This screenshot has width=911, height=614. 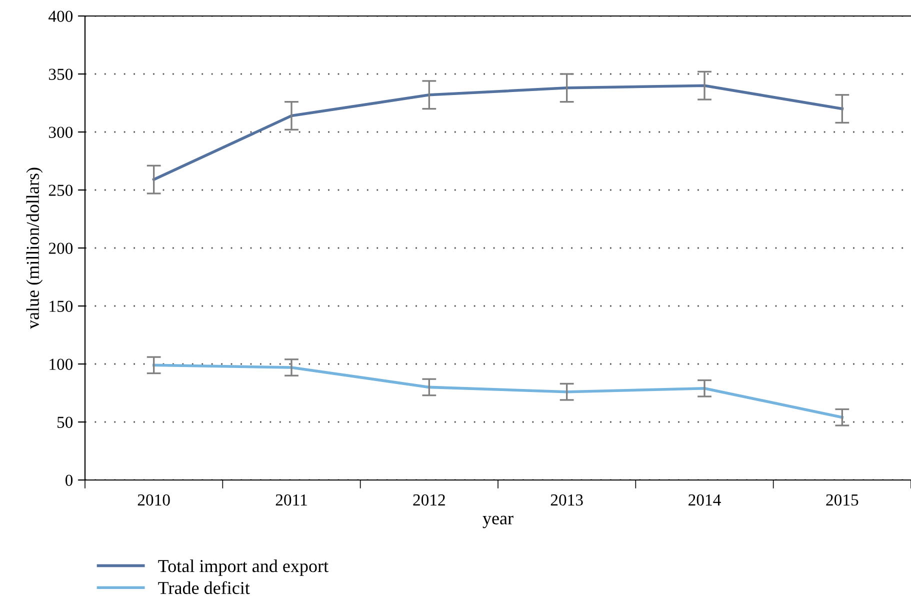 I want to click on x-tick-label: 2012, so click(x=429, y=500).